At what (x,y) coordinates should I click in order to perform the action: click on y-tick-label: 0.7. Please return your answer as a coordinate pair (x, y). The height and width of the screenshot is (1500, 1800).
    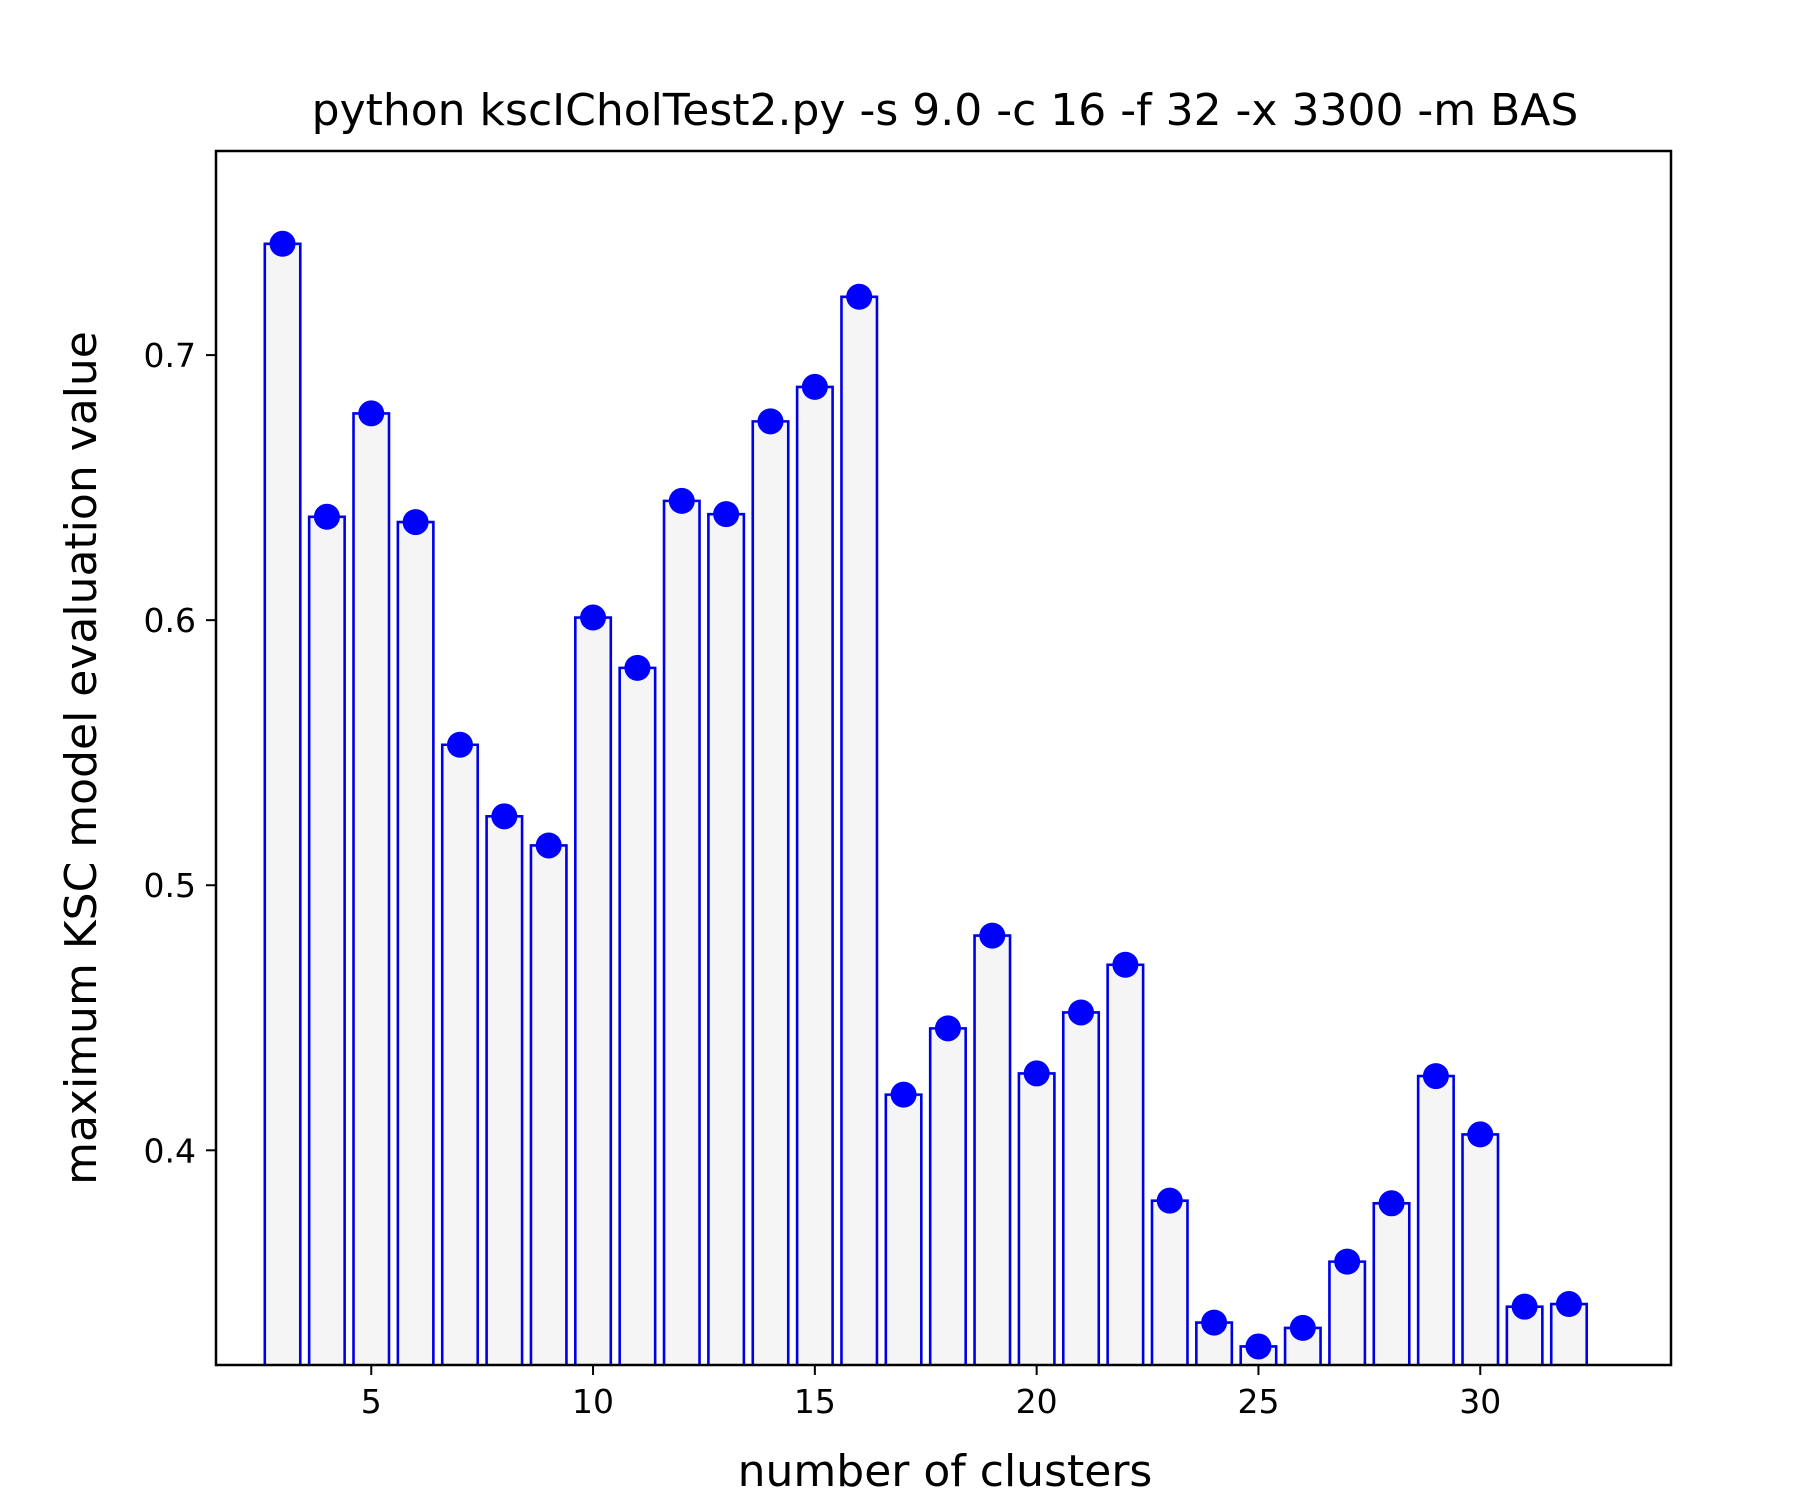
    Looking at the image, I should click on (170, 355).